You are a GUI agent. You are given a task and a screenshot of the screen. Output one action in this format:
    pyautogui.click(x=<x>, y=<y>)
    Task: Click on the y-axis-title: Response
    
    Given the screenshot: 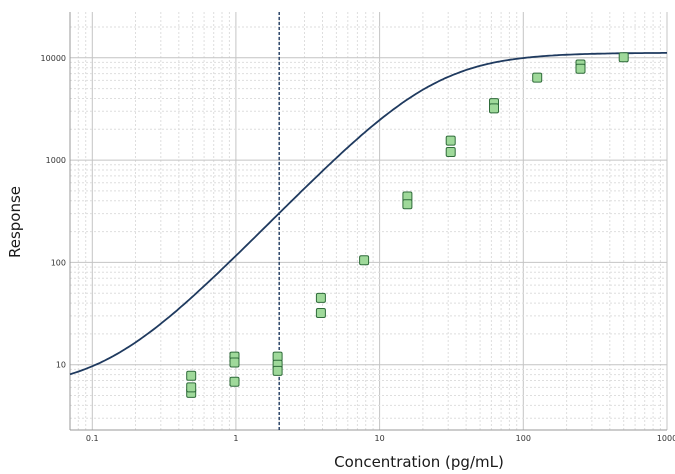 What is the action you would take?
    pyautogui.click(x=15, y=222)
    